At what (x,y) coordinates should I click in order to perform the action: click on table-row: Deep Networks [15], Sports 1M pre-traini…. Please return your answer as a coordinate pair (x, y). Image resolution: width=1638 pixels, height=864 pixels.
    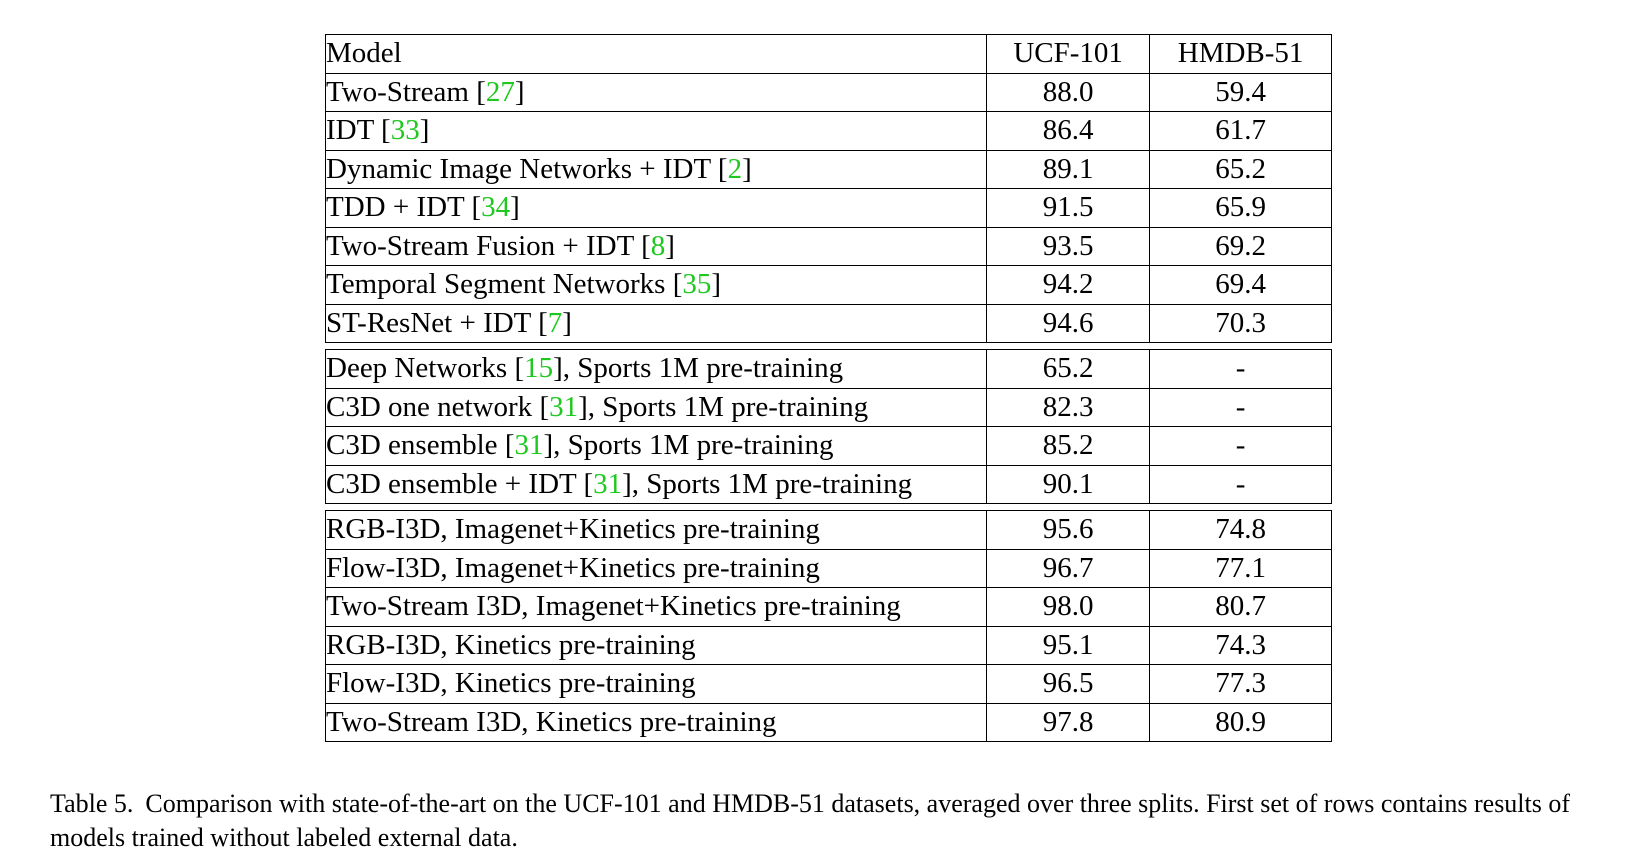
    Looking at the image, I should click on (828, 369).